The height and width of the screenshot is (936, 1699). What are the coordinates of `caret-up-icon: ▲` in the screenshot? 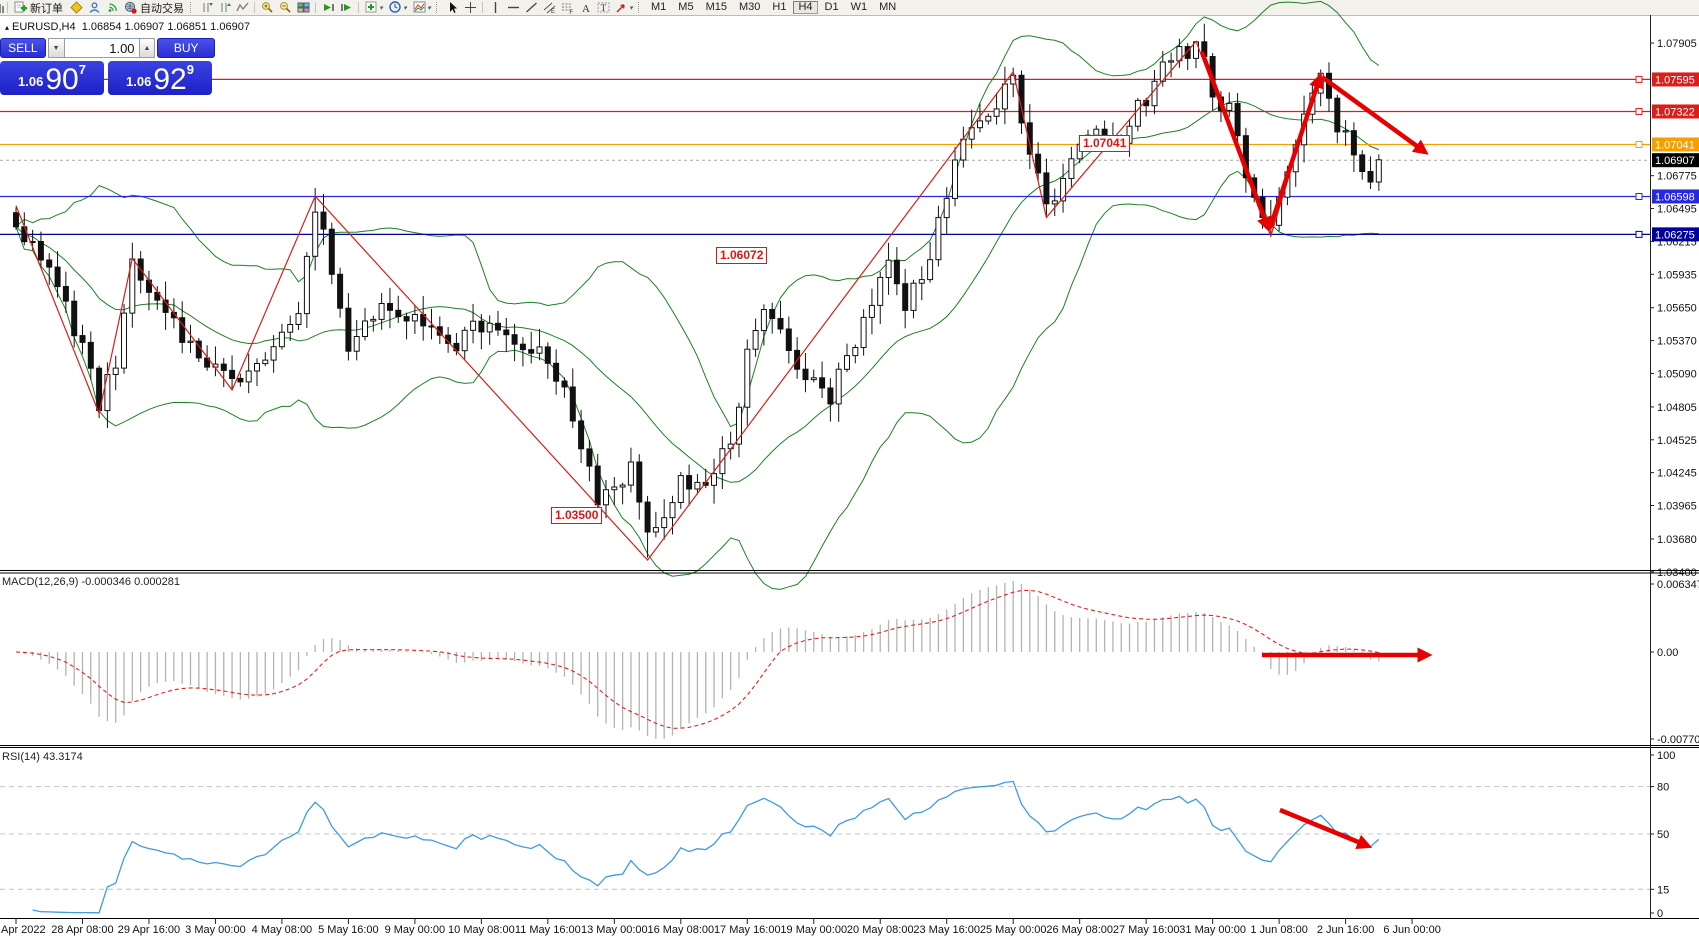 It's located at (147, 48).